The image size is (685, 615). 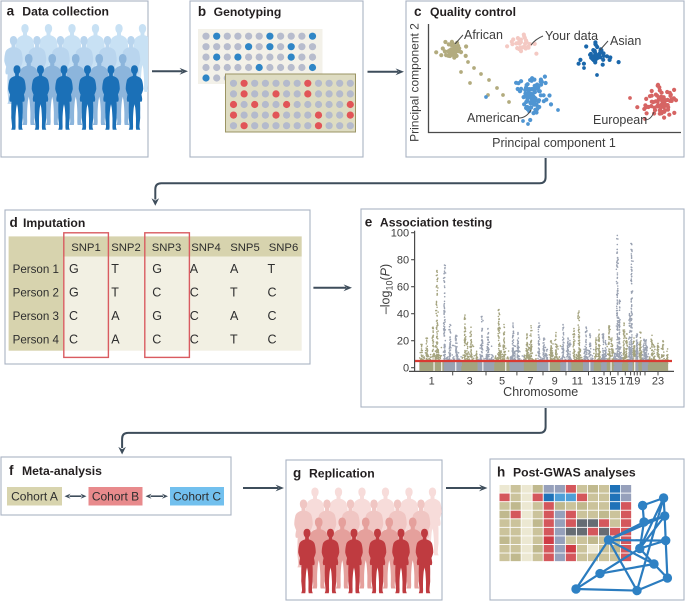 I want to click on svg-text: –log10(P), so click(x=387, y=289).